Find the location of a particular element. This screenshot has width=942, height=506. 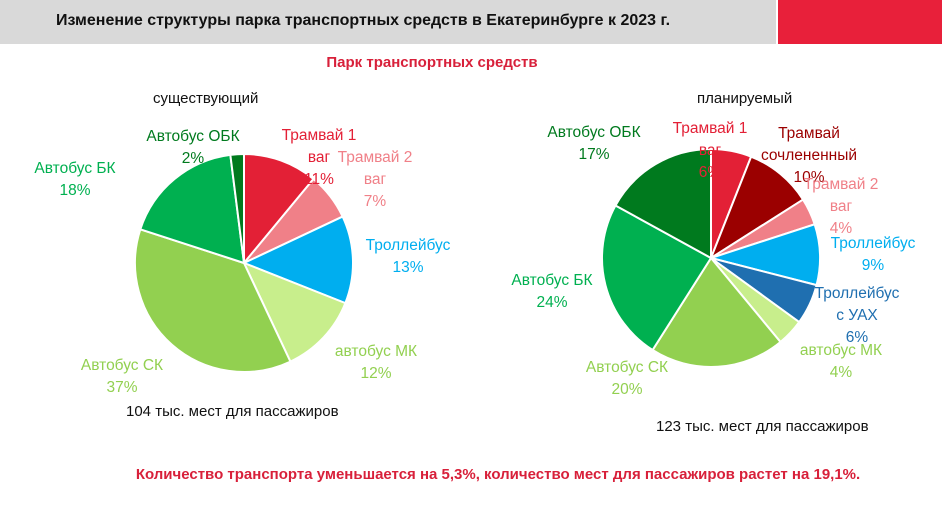

existing-slice-avtobus-obk is located at coordinates (237, 208).